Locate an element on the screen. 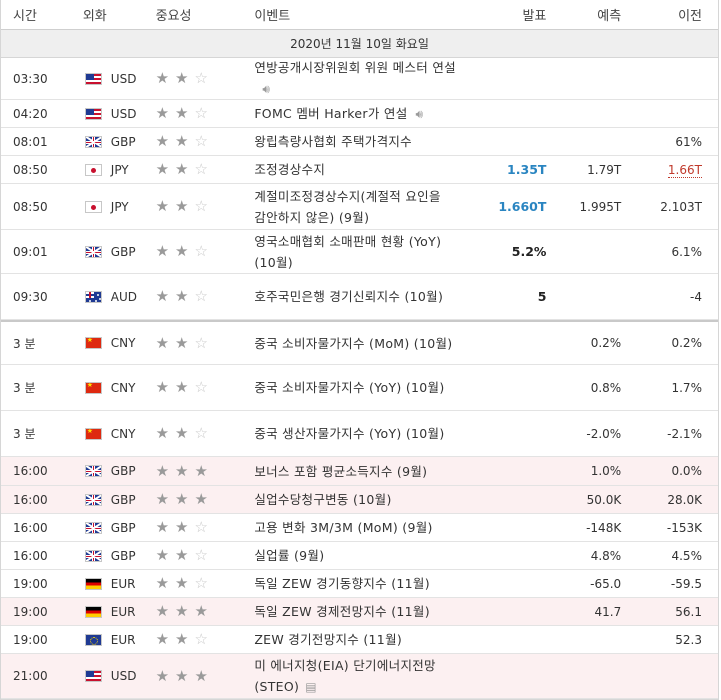 The width and height of the screenshot is (721, 700). forecast-value: 0.2% is located at coordinates (606, 343).